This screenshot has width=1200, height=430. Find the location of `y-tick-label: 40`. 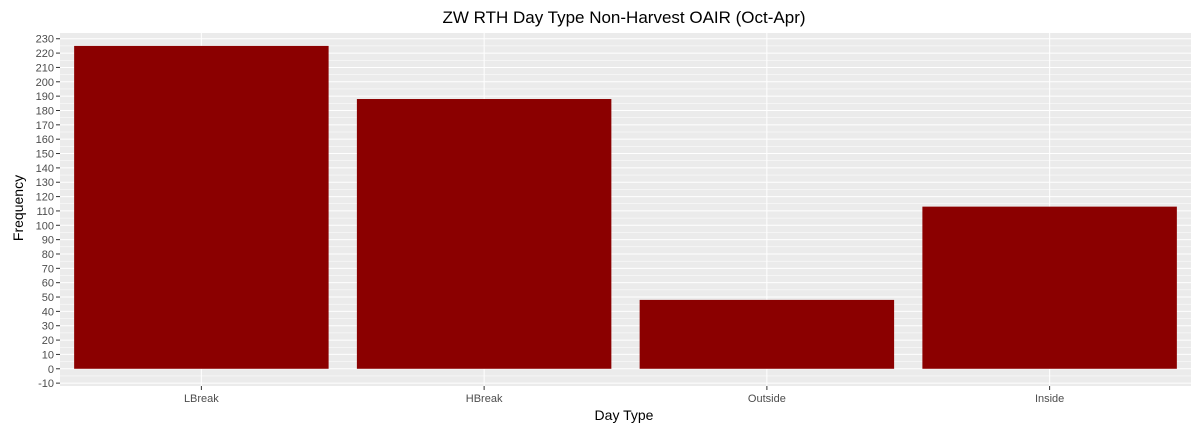

y-tick-label: 40 is located at coordinates (48, 312).